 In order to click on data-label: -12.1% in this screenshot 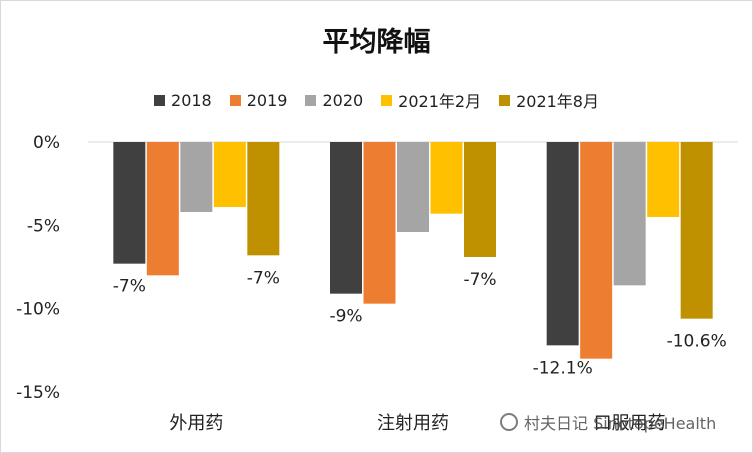, I will do `click(563, 368)`.